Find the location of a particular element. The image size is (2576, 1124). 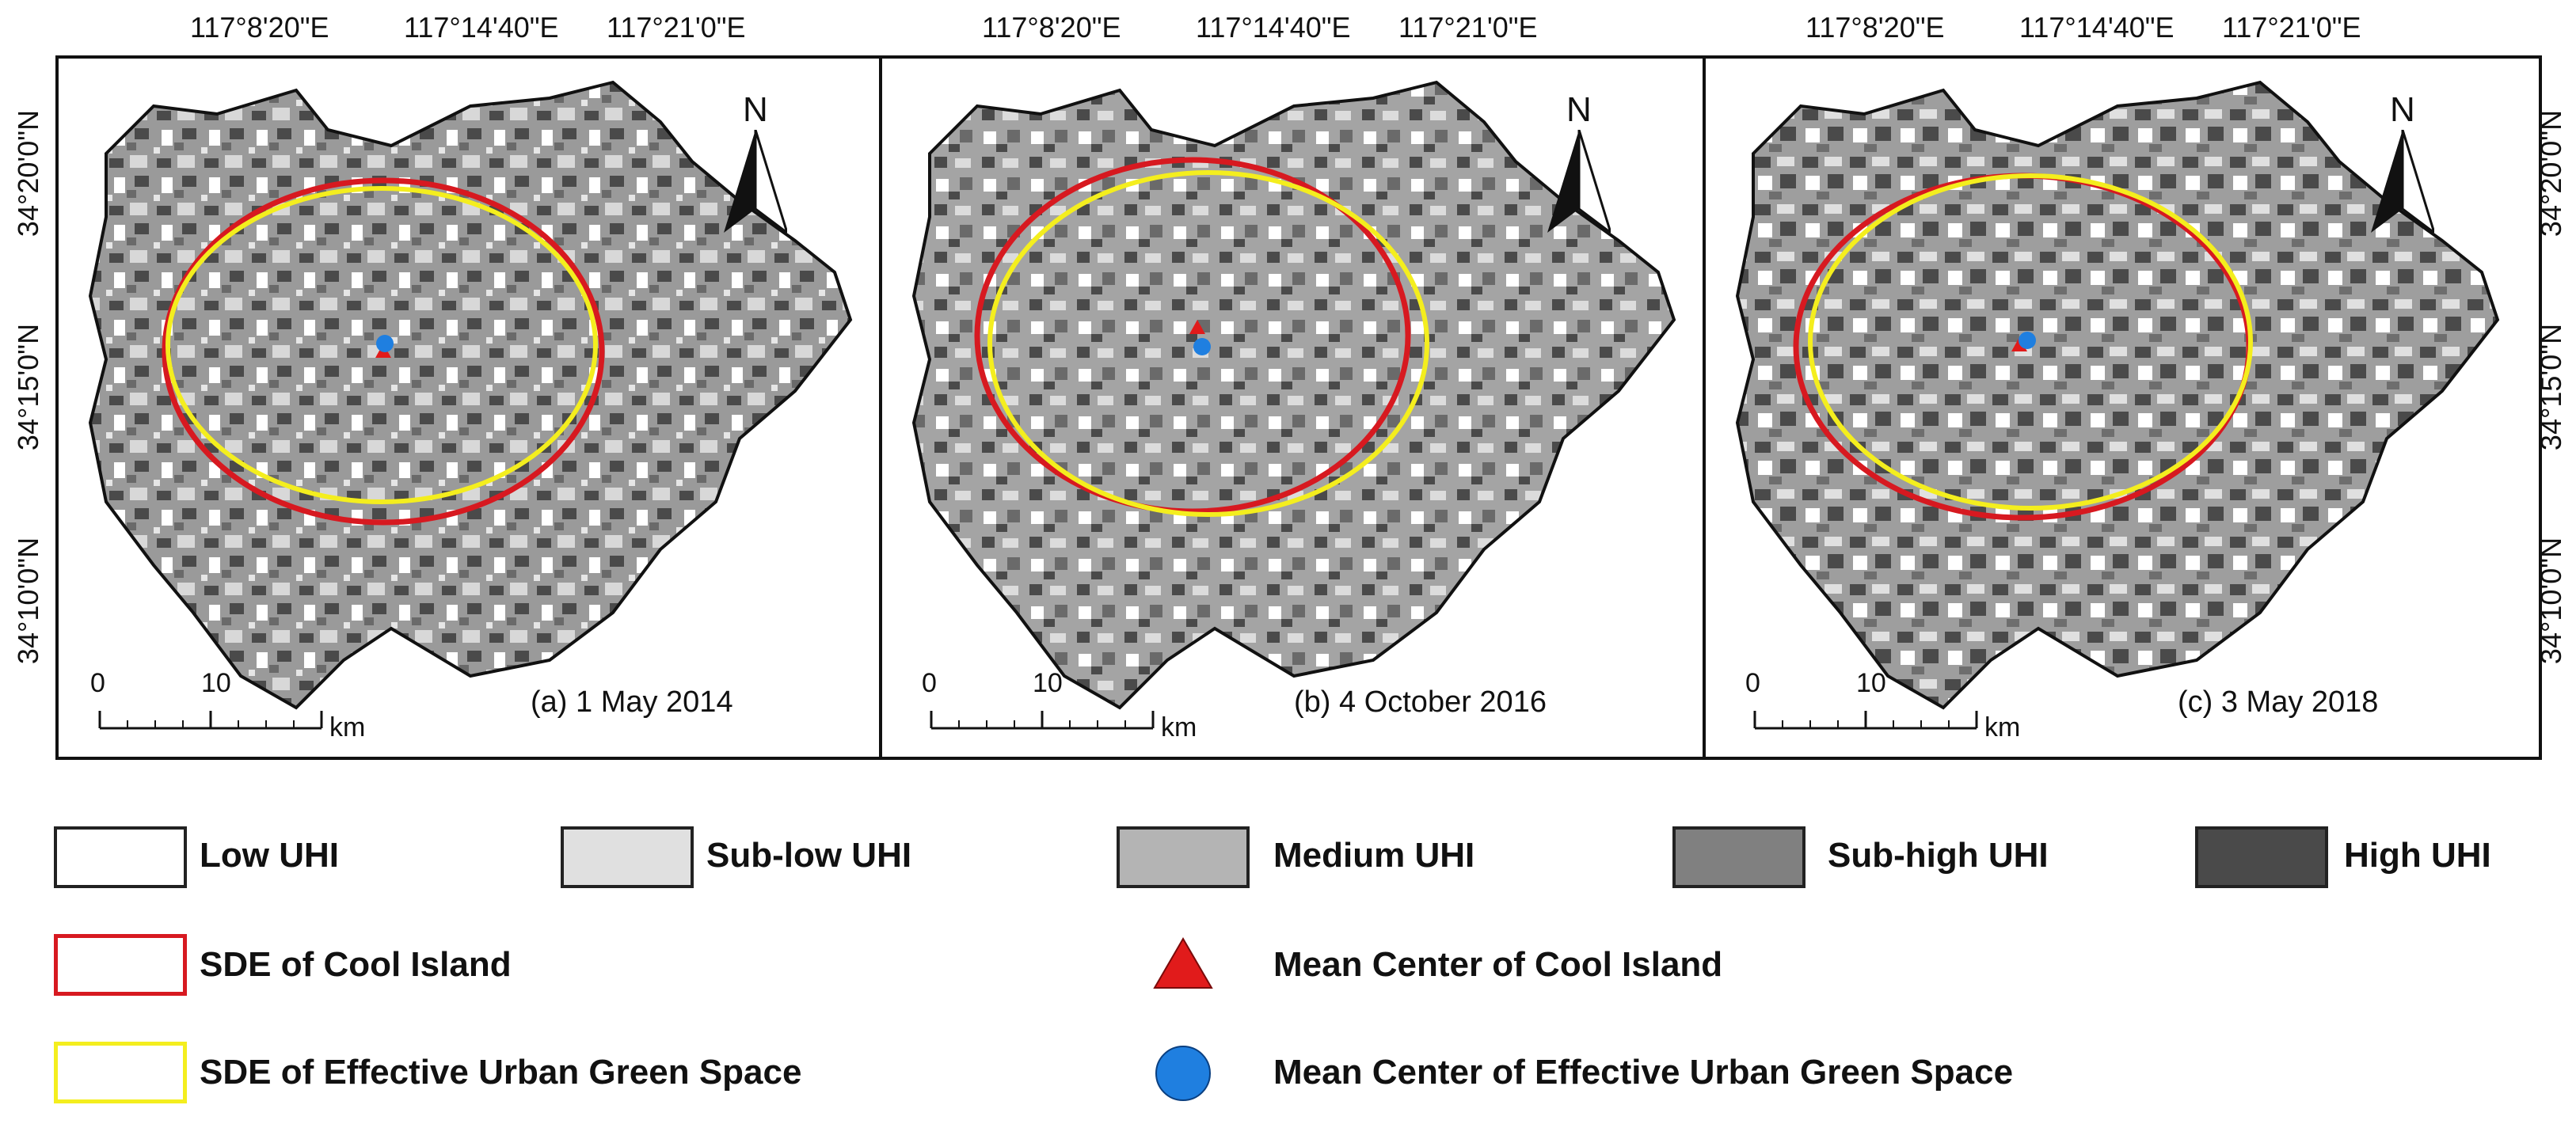

panel-caption: (b) 4 October 2016 is located at coordinates (1420, 702).